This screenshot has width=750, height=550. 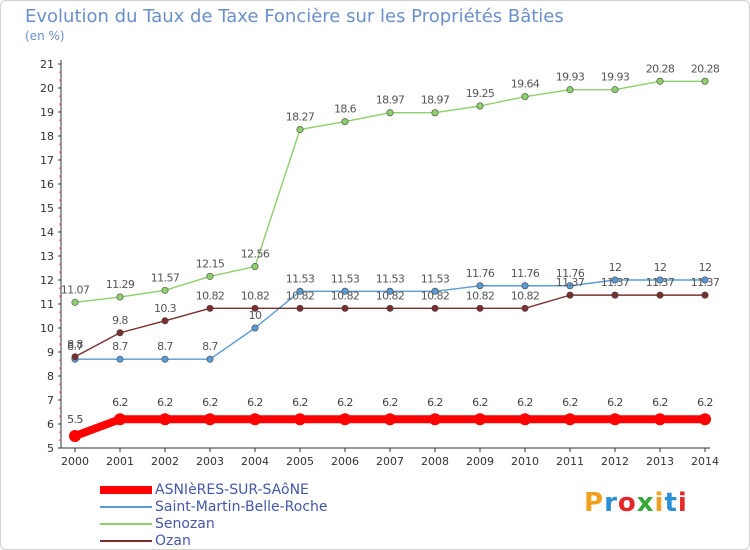 What do you see at coordinates (185, 524) in the screenshot?
I see `legend-label: Senozan` at bounding box center [185, 524].